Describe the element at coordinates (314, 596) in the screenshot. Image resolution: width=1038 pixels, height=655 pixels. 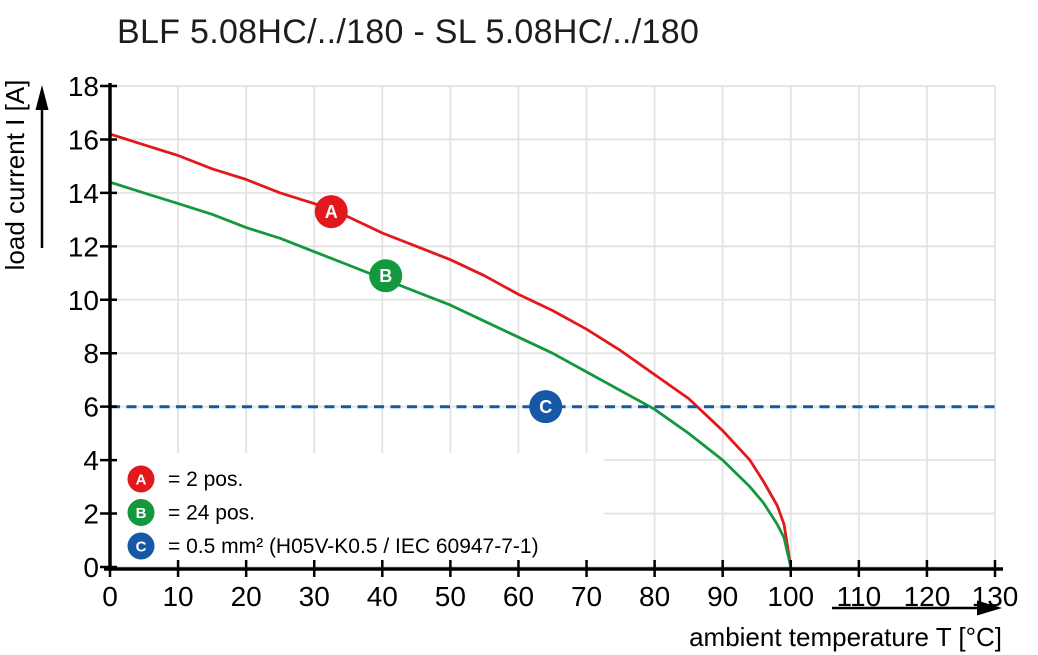
I see `x-tick-label: 30` at that location.